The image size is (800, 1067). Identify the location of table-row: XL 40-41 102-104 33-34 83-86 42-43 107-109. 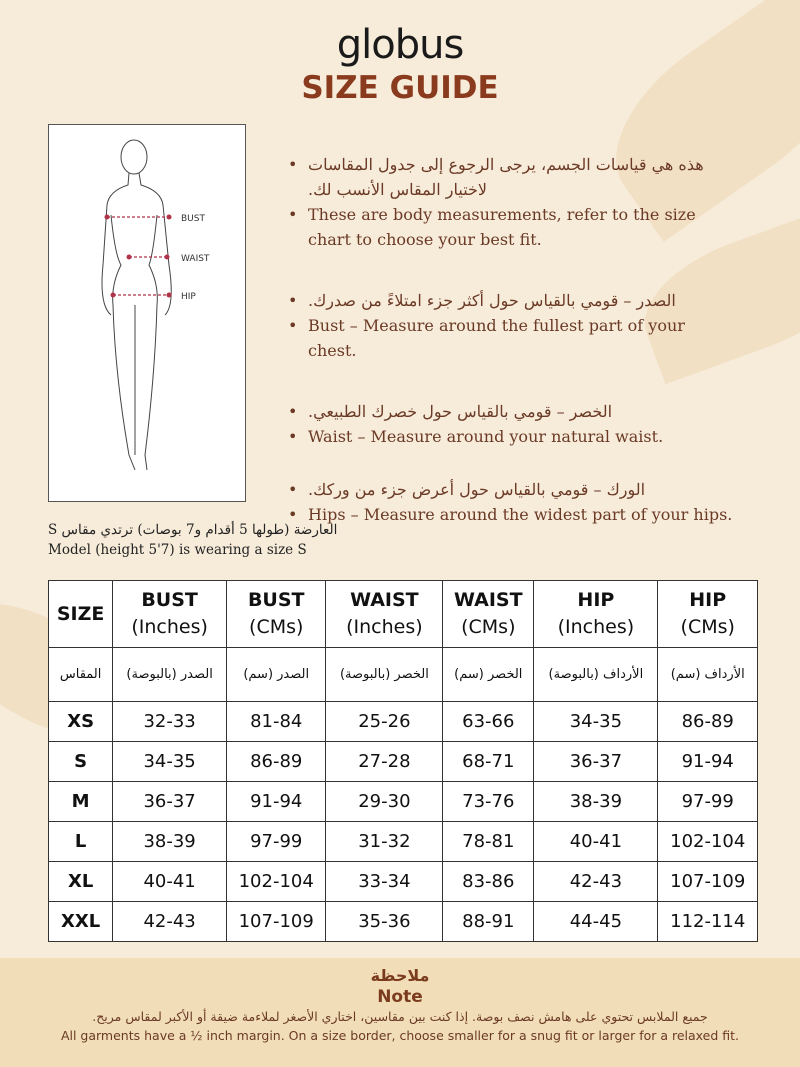
(402, 881).